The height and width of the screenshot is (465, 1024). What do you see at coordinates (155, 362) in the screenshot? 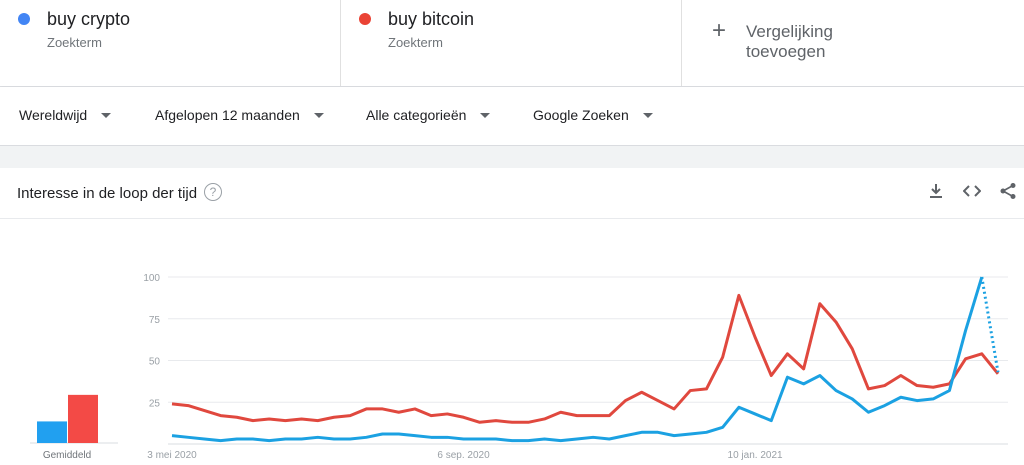
I see `y-tick-label: 50` at bounding box center [155, 362].